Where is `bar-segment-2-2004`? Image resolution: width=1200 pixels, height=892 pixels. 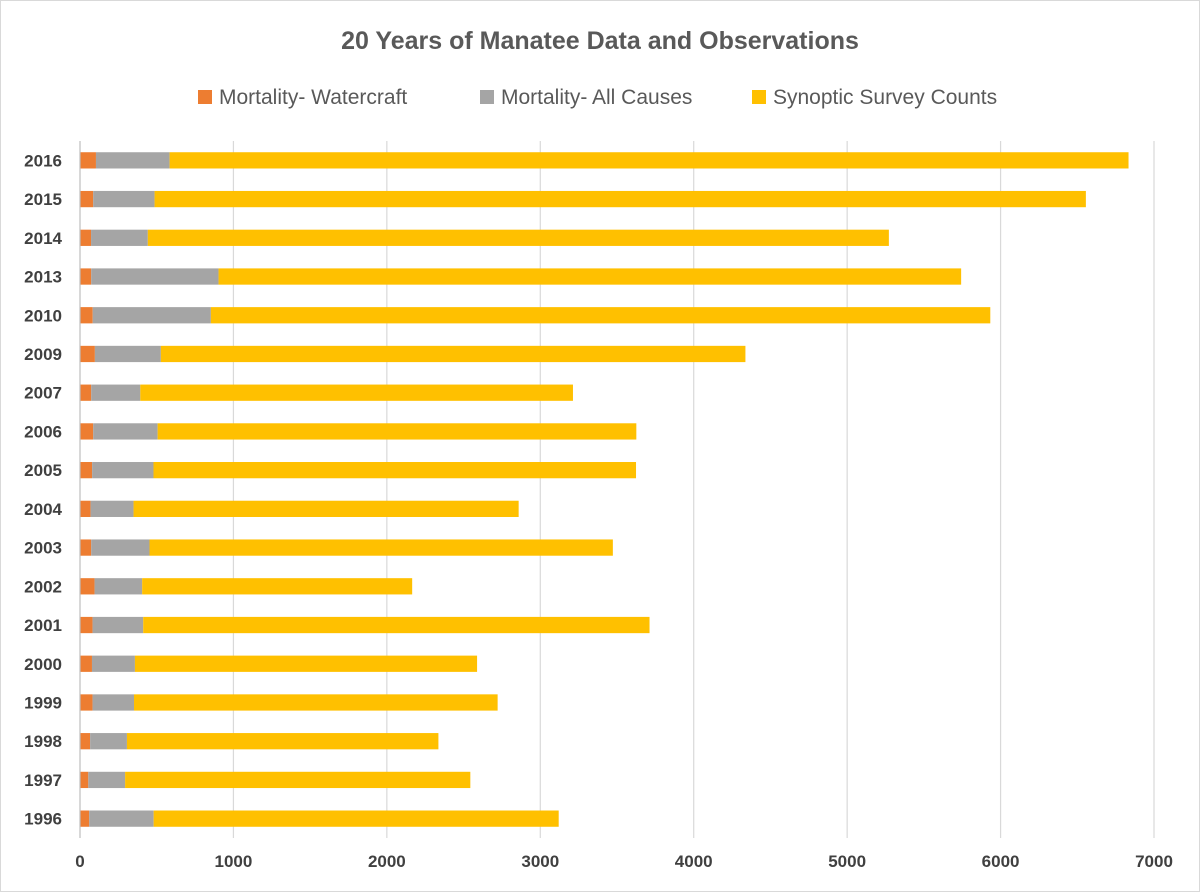 bar-segment-2-2004 is located at coordinates (112, 508).